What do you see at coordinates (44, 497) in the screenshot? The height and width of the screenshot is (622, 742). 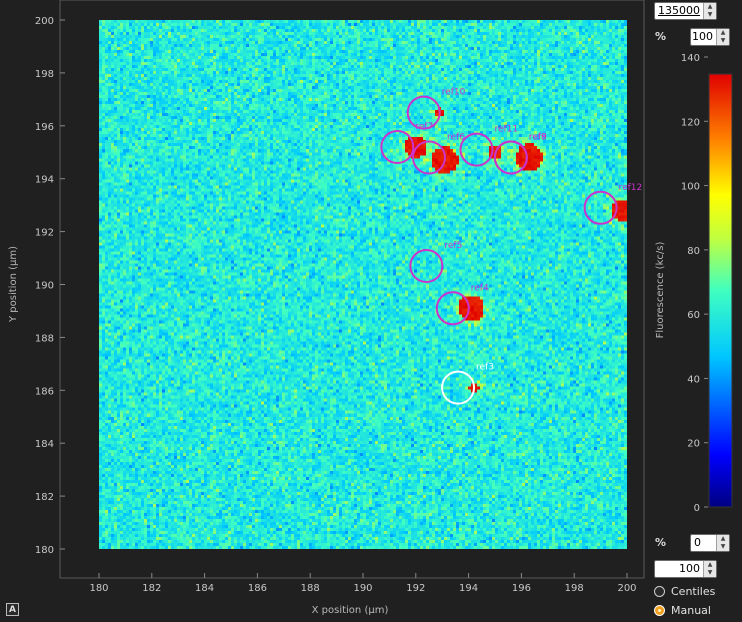 I see `y-tick-label: 182` at bounding box center [44, 497].